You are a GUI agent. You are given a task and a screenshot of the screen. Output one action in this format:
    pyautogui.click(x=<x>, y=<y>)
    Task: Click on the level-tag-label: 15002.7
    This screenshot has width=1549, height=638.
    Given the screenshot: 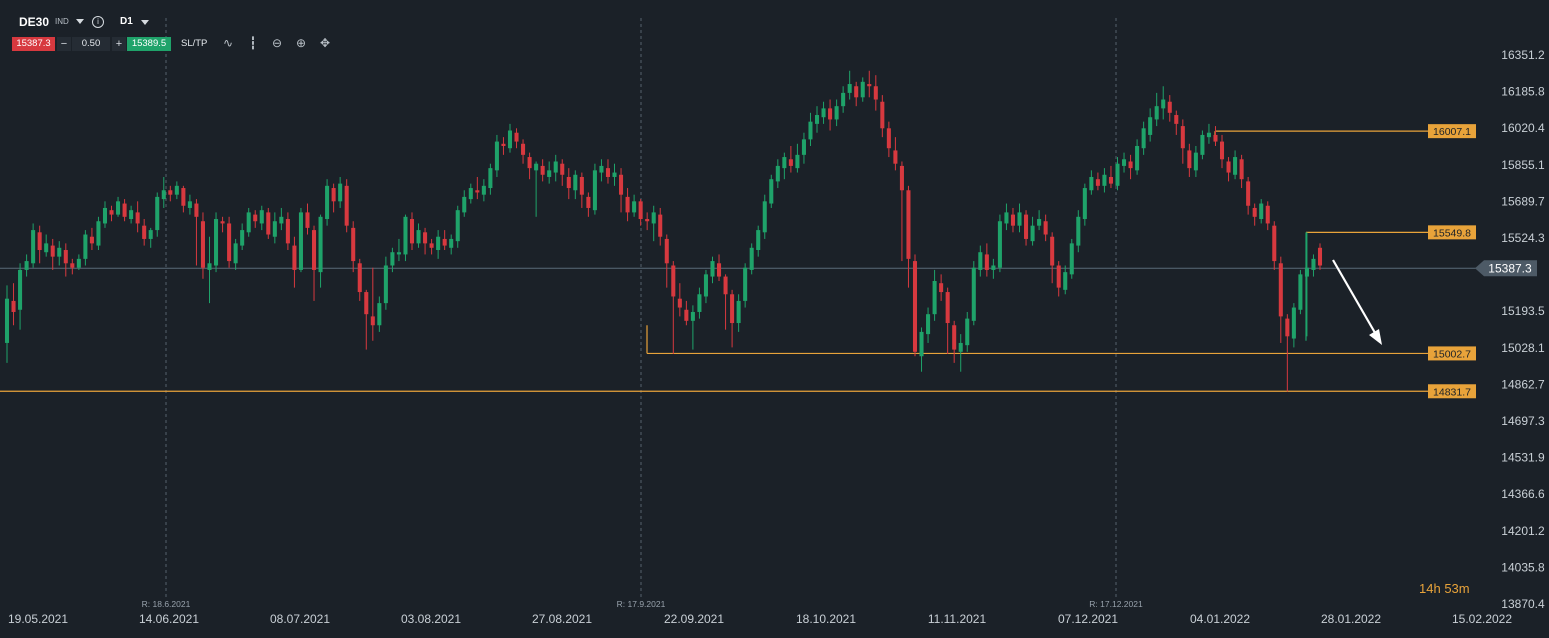 What is the action you would take?
    pyautogui.click(x=1452, y=354)
    